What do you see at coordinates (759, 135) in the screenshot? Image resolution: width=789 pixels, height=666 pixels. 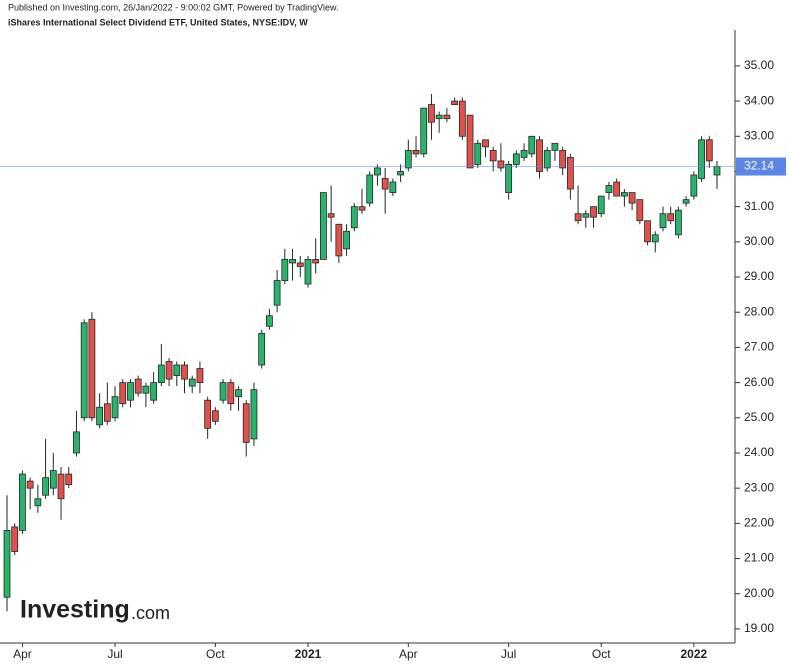 I see `y-tick-label: 33.00` at bounding box center [759, 135].